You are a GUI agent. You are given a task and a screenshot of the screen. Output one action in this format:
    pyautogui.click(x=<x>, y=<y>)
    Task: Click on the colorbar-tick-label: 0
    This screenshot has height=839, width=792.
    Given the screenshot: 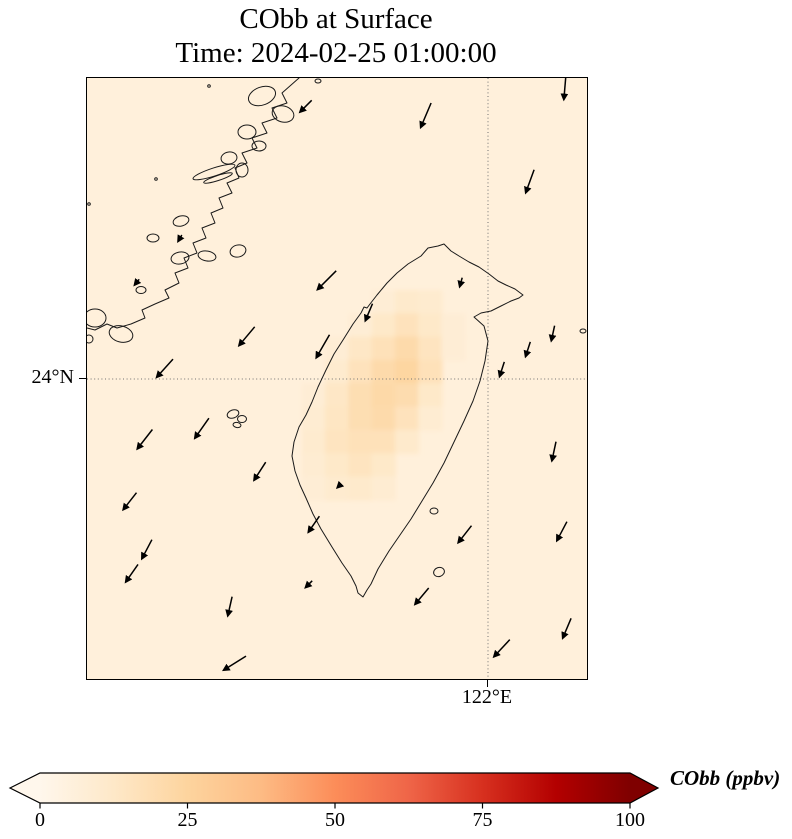 What is the action you would take?
    pyautogui.click(x=40, y=820)
    